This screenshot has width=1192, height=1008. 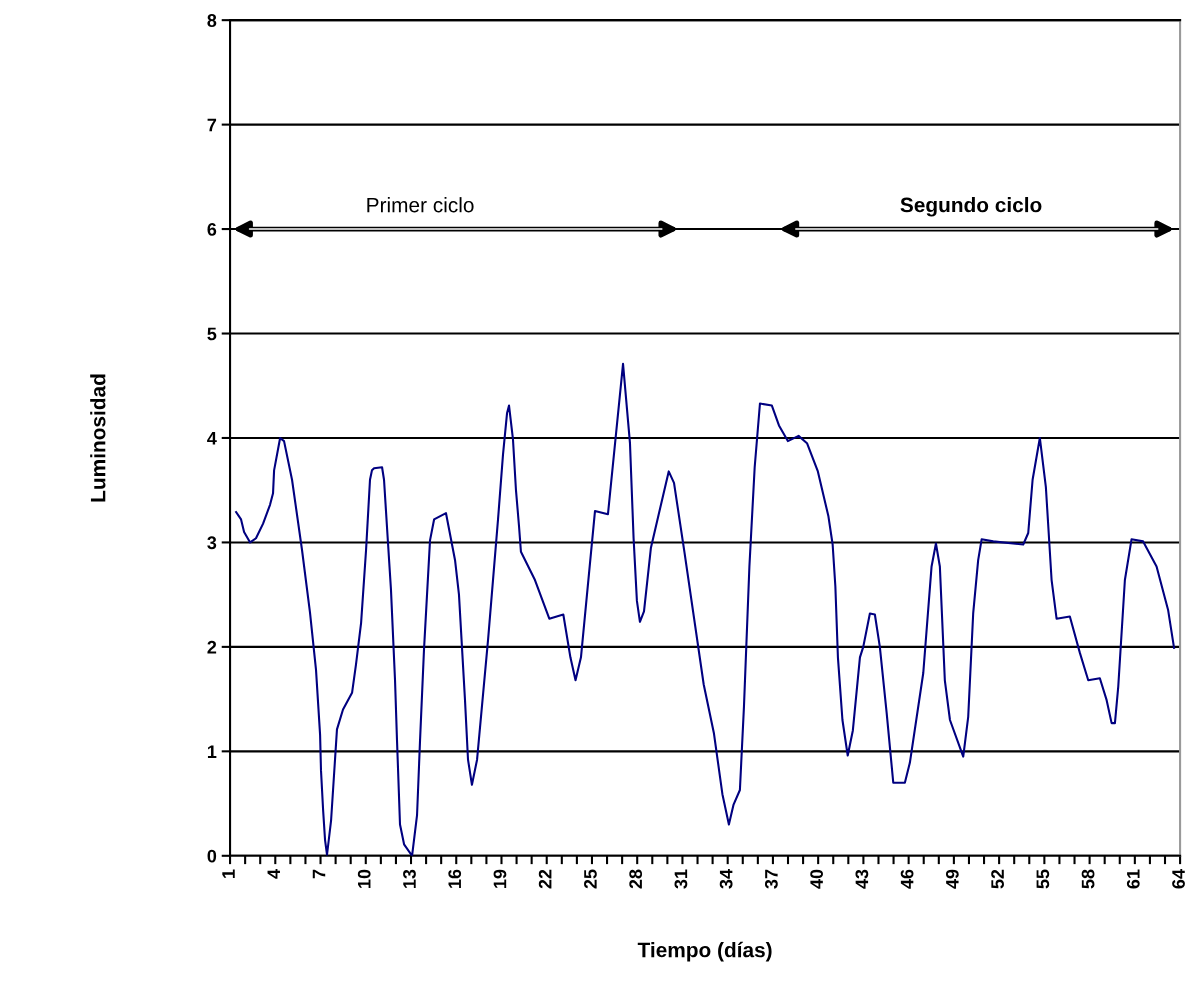 I want to click on x-tick-label: 31, so click(x=681, y=879).